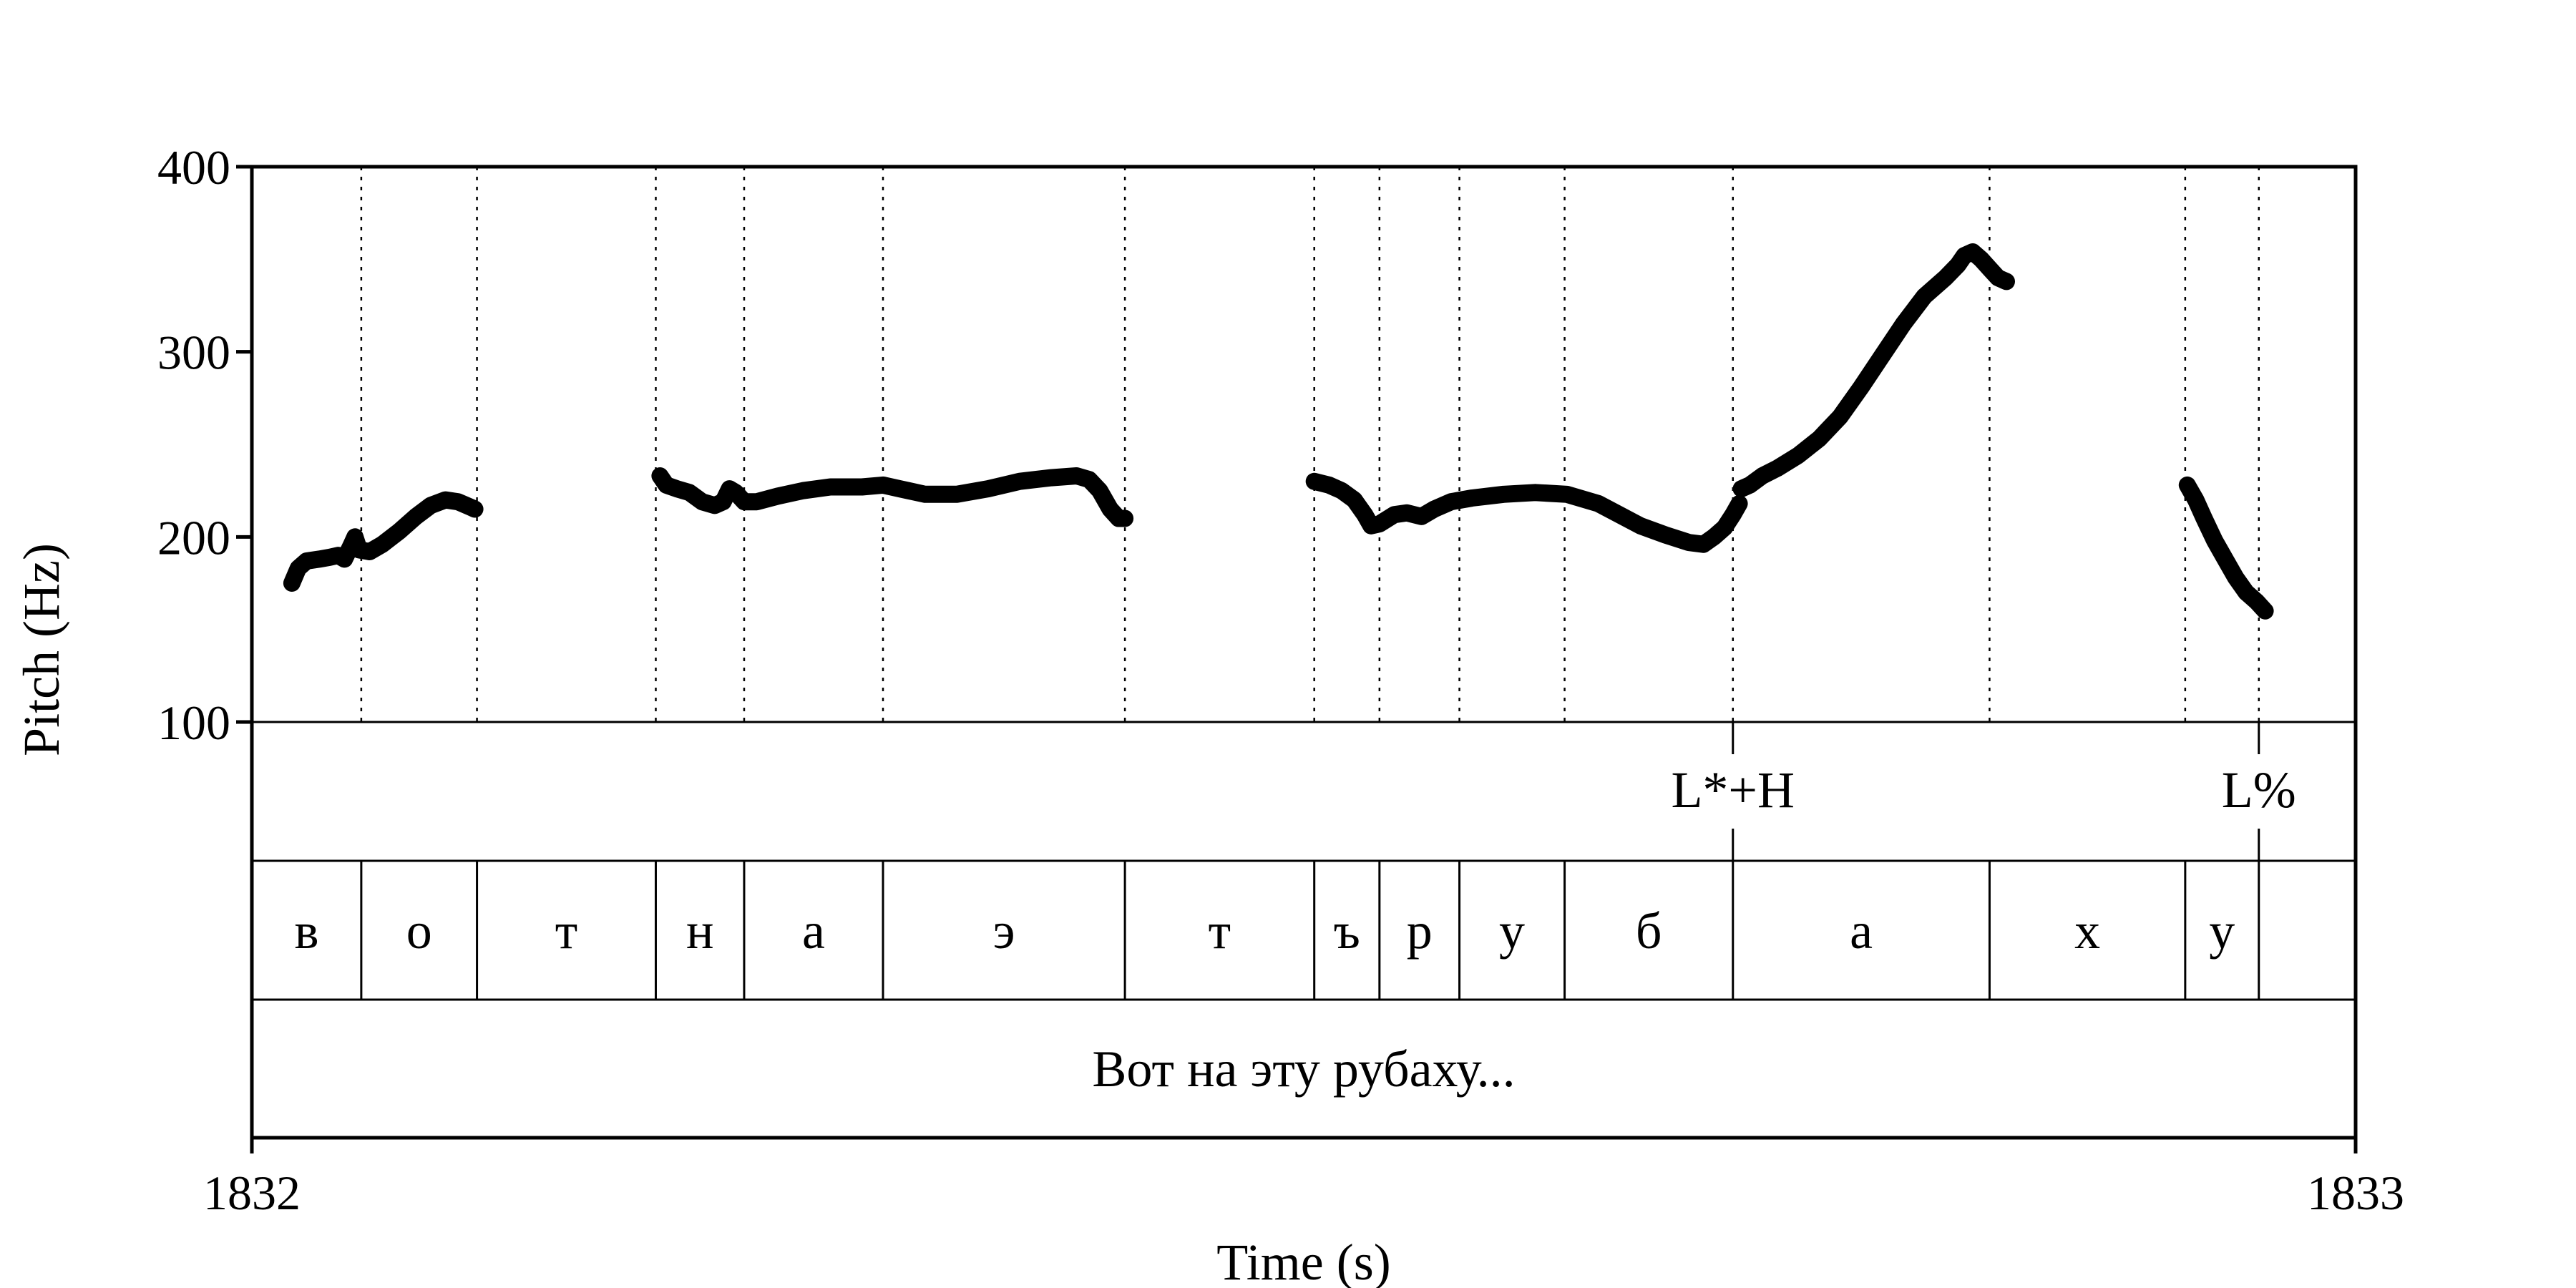  Describe the element at coordinates (193, 167) in the screenshot. I see `y-tick-label: 400` at that location.